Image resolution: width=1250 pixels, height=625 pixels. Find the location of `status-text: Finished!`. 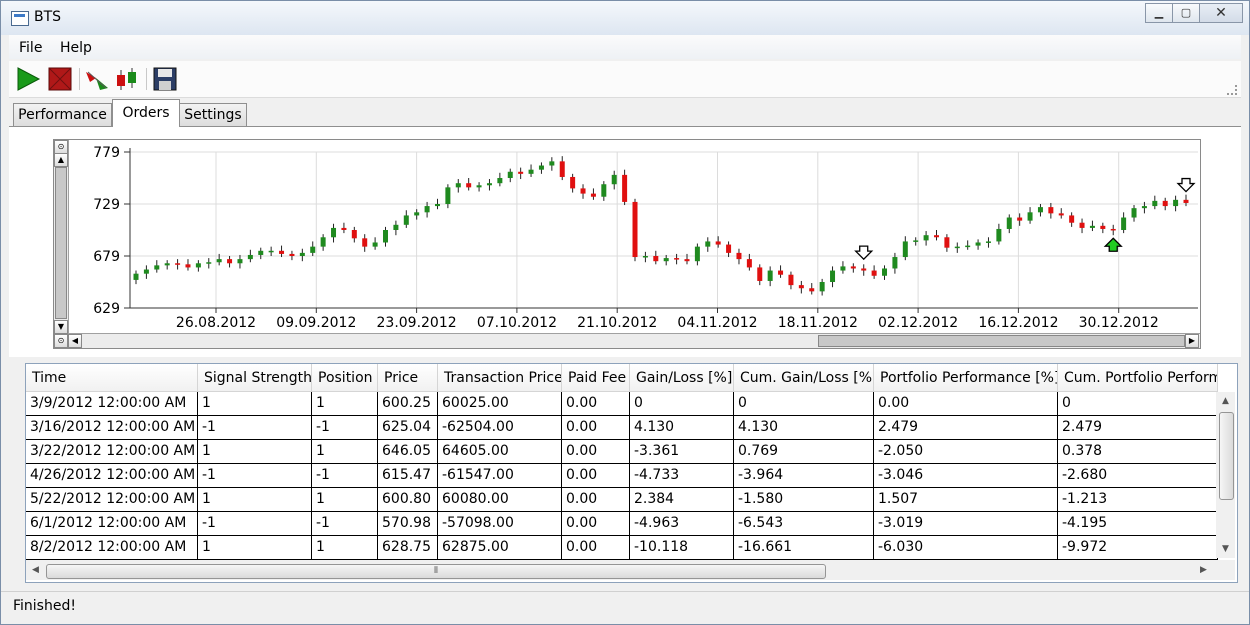

status-text: Finished! is located at coordinates (44, 606).